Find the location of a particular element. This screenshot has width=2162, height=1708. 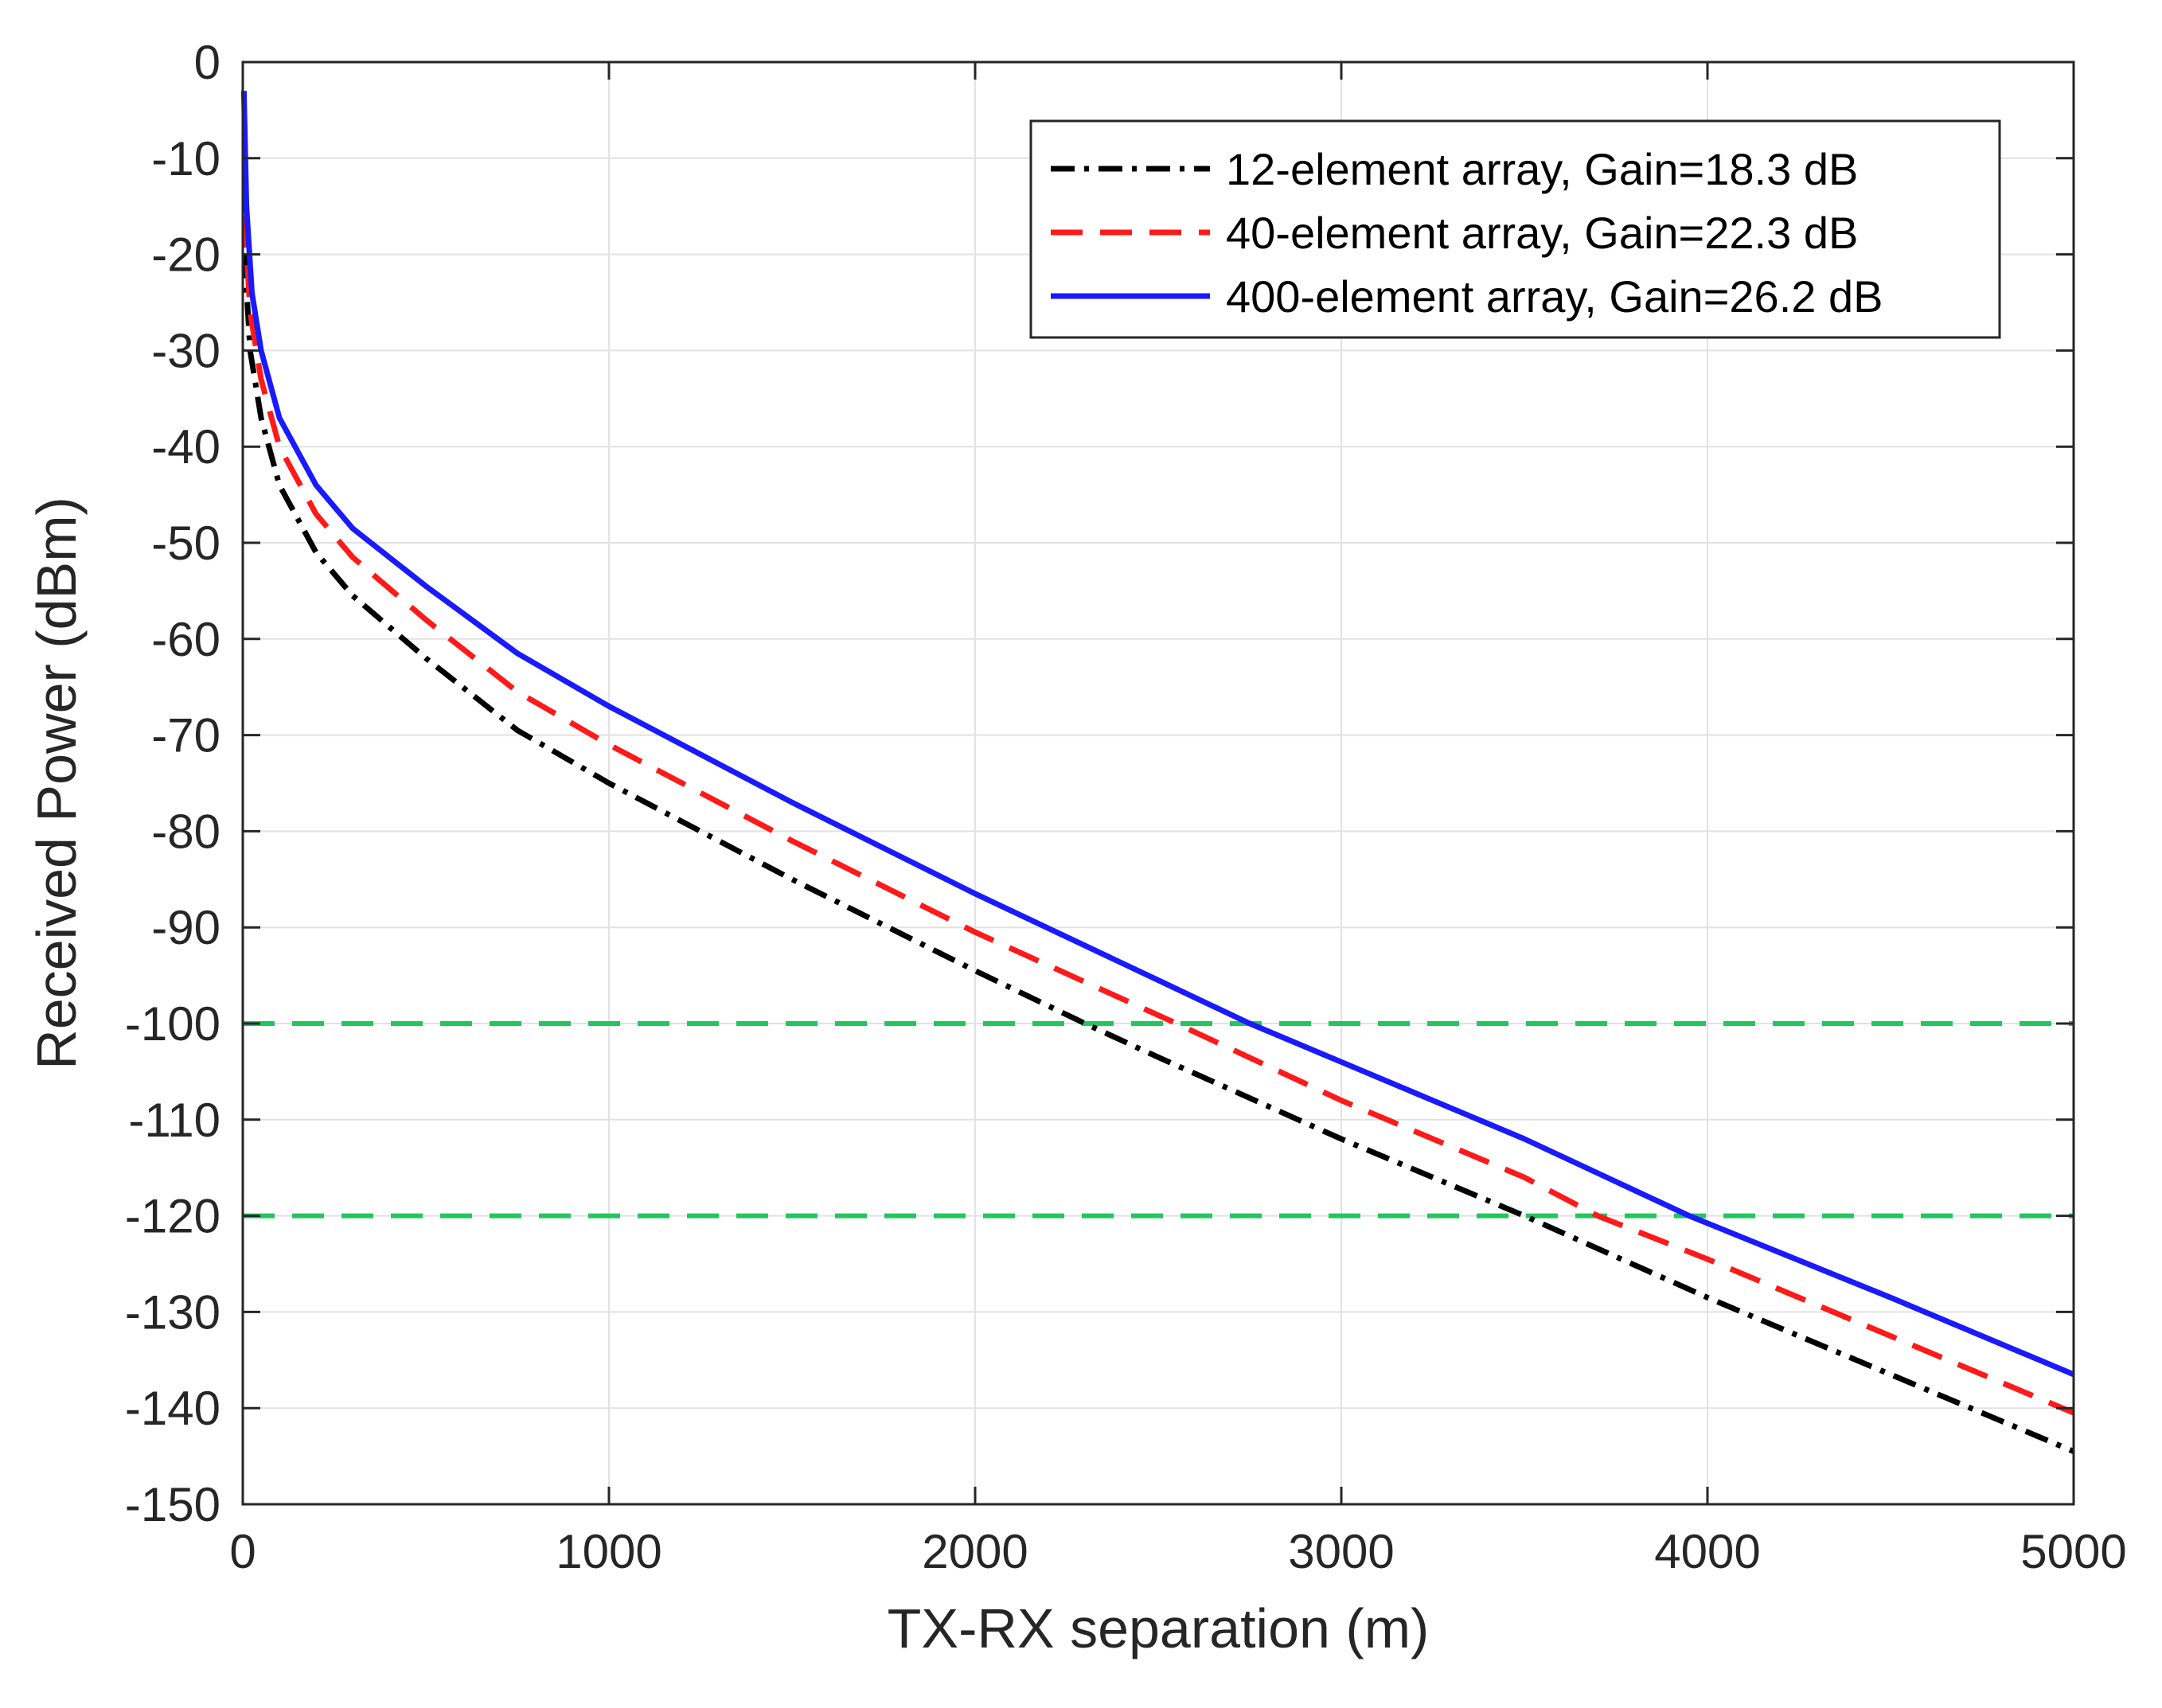

y-tick-label: -60 is located at coordinates (185, 639).